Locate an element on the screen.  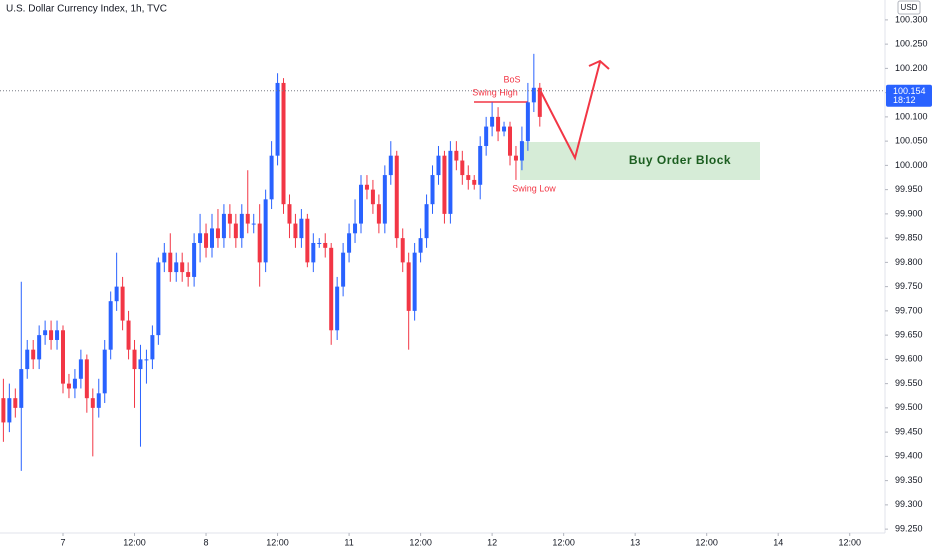
y-tick-label: 99.550 is located at coordinates (909, 383).